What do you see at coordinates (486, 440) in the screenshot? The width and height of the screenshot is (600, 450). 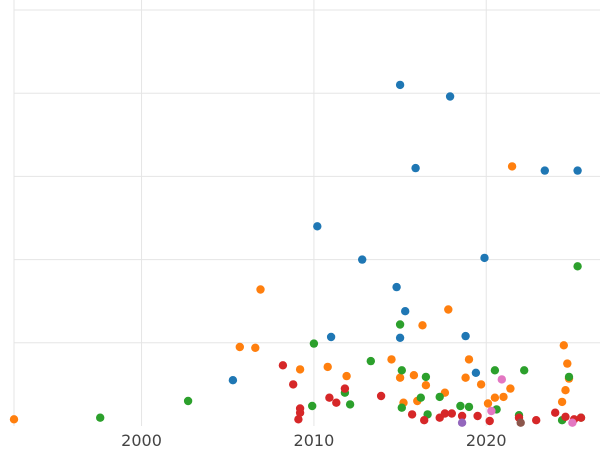 I see `x-tick-label-2020: 2020` at bounding box center [486, 440].